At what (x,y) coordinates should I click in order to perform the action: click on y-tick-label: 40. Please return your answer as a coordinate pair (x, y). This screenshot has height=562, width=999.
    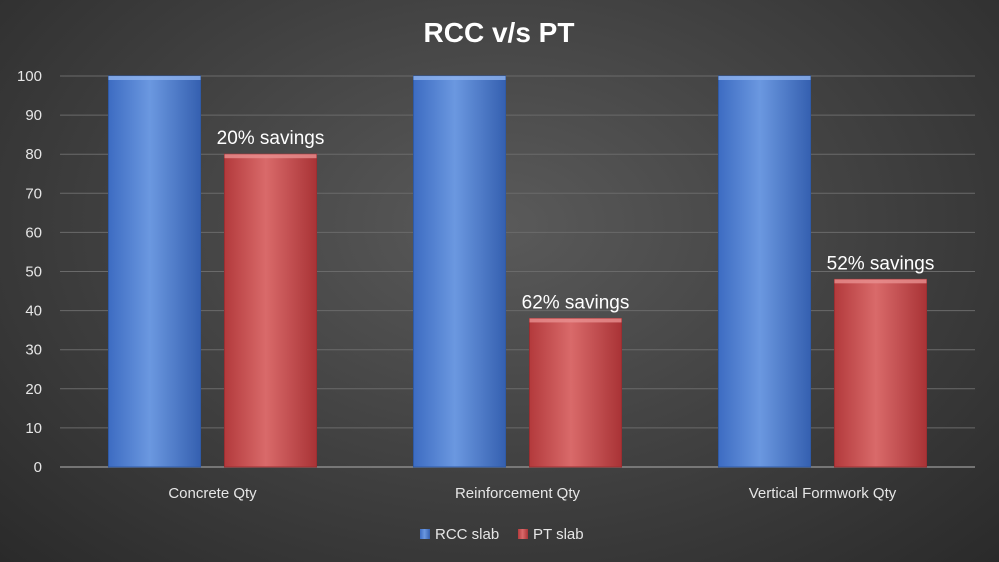
    Looking at the image, I should click on (33, 311).